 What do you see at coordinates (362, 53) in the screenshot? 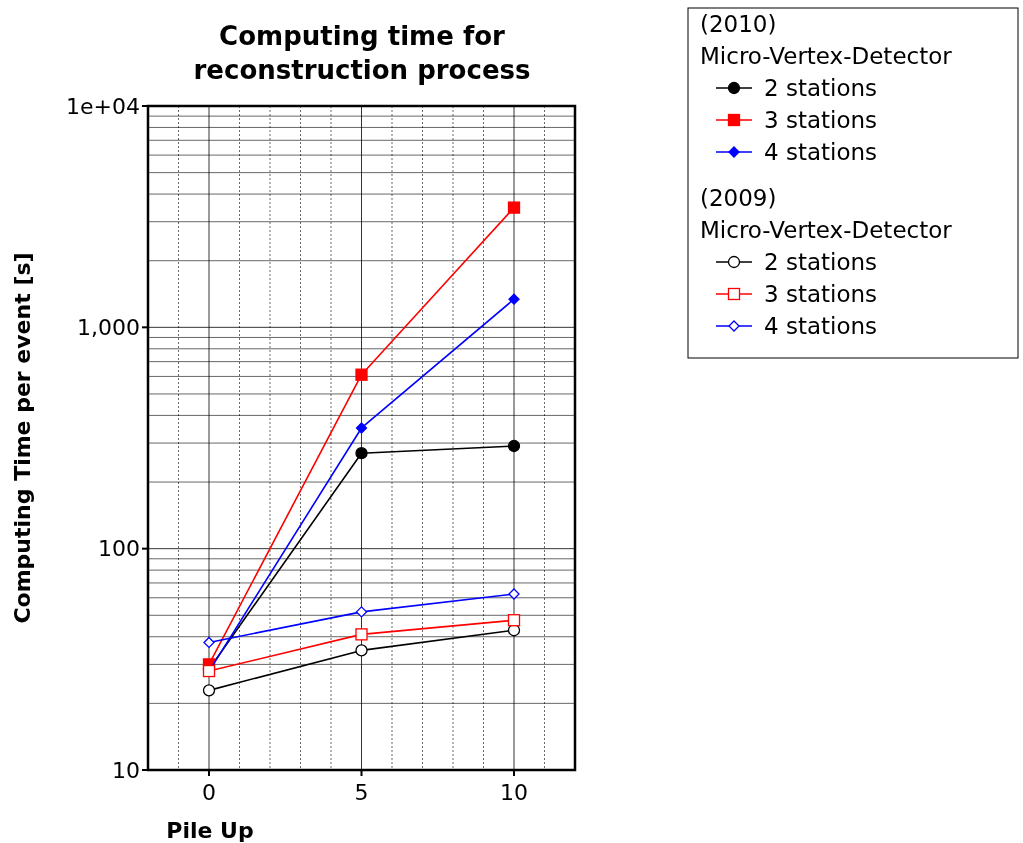
I see `chart-title: Computing time for reconstruction process` at bounding box center [362, 53].